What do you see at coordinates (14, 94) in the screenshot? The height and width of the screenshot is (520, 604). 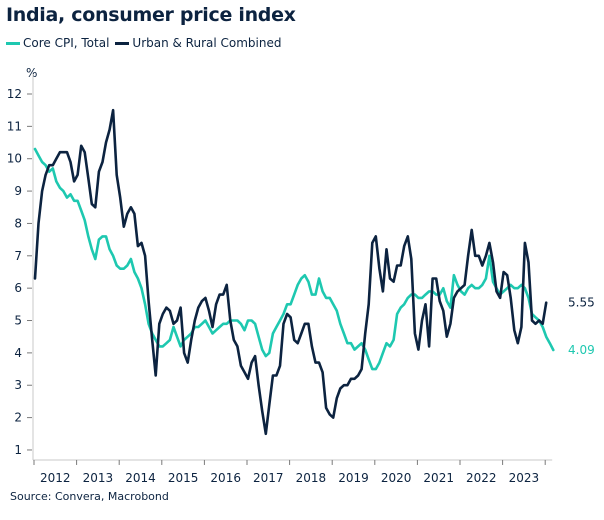 I see `y-tick-label: 12` at bounding box center [14, 94].